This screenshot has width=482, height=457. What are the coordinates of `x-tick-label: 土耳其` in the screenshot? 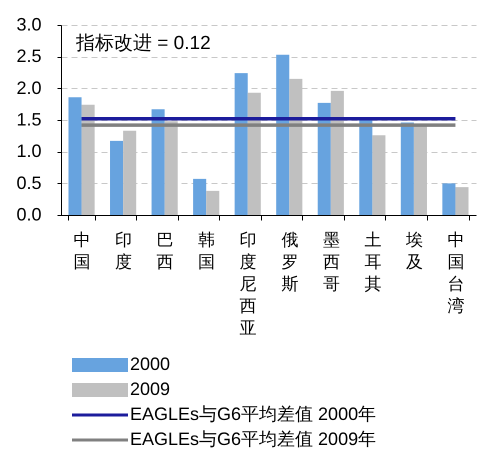 It's located at (373, 262).